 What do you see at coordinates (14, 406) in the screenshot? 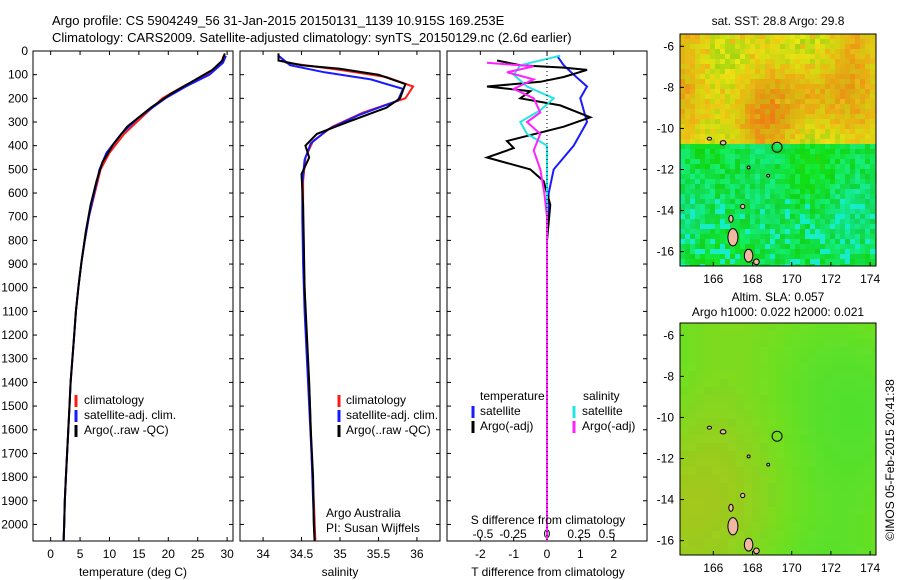
I see `depth-tick-label: 1500` at bounding box center [14, 406].